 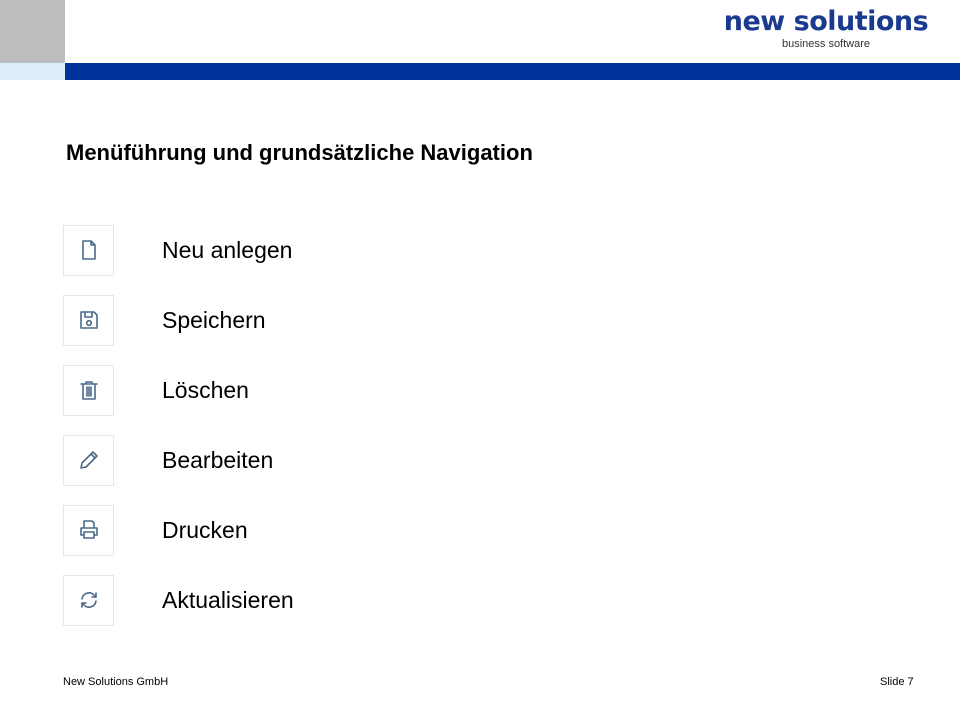 I want to click on slide-number: Slide 7, so click(x=897, y=682).